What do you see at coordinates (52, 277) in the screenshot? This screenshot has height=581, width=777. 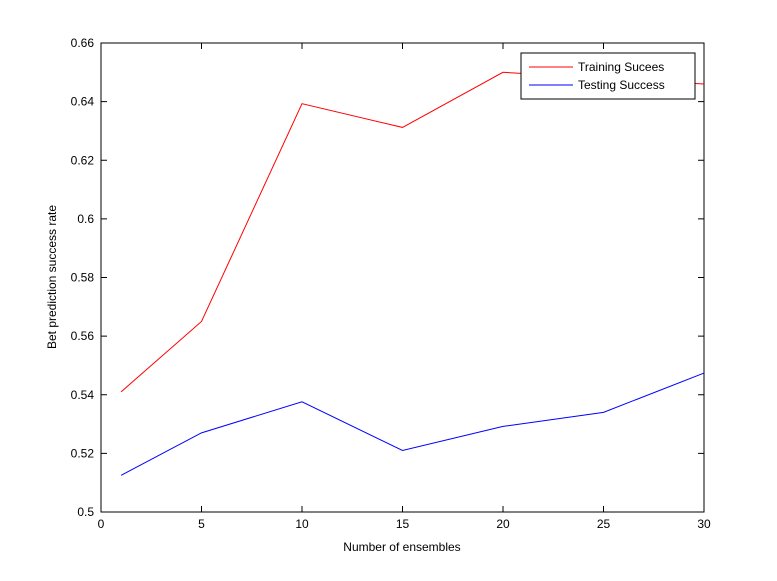 I see `y-axis-label: Bet prediction success rate` at bounding box center [52, 277].